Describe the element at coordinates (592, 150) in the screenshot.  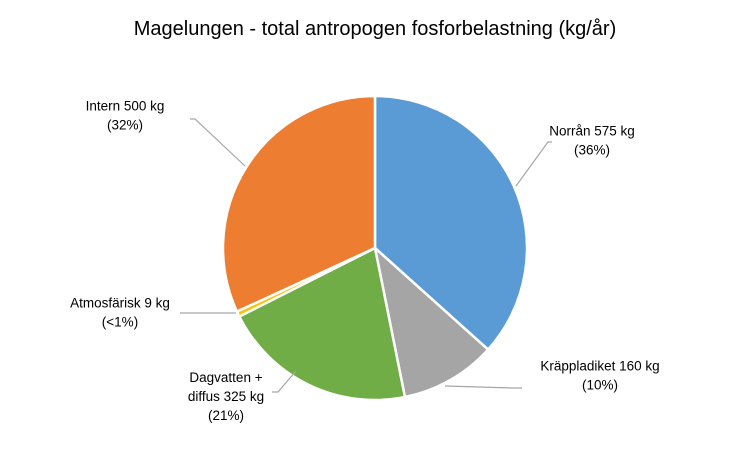
I see `data-label-line: (36%)` at that location.